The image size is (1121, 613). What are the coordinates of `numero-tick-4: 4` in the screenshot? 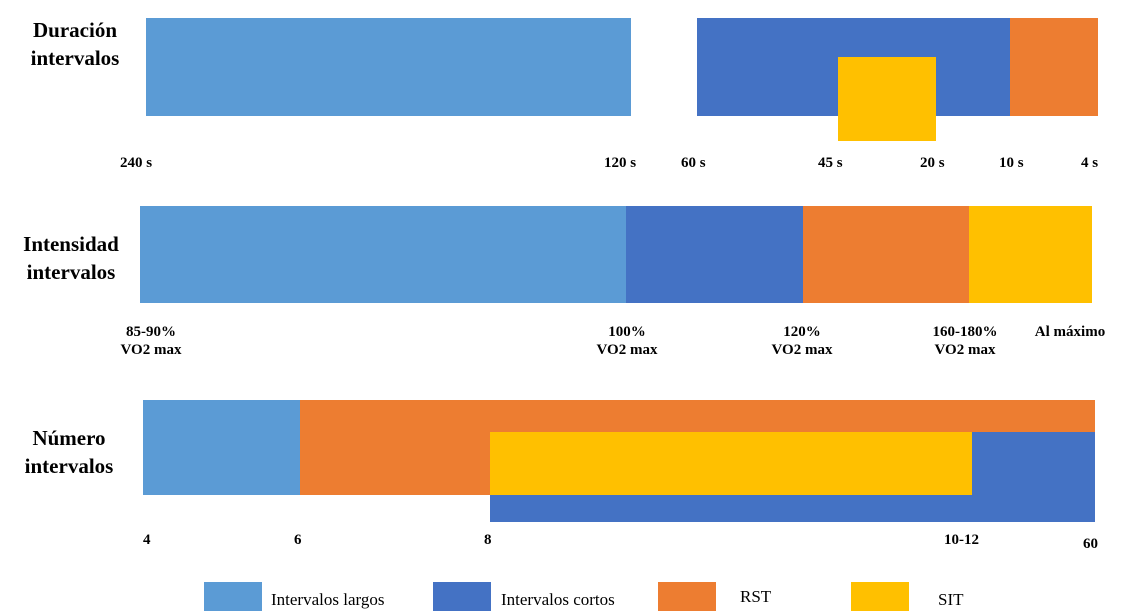 It's located at (147, 540).